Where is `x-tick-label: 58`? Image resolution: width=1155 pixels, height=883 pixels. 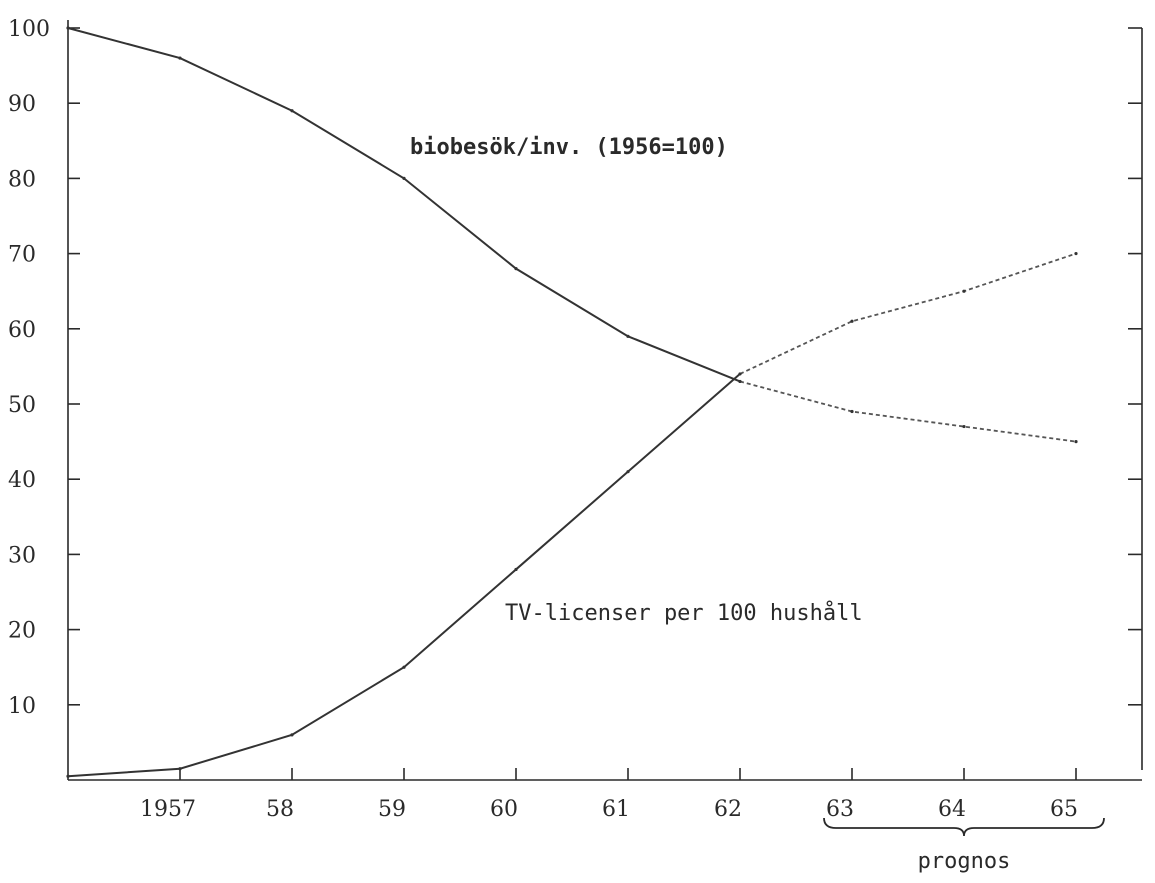
x-tick-label: 58 is located at coordinates (280, 809).